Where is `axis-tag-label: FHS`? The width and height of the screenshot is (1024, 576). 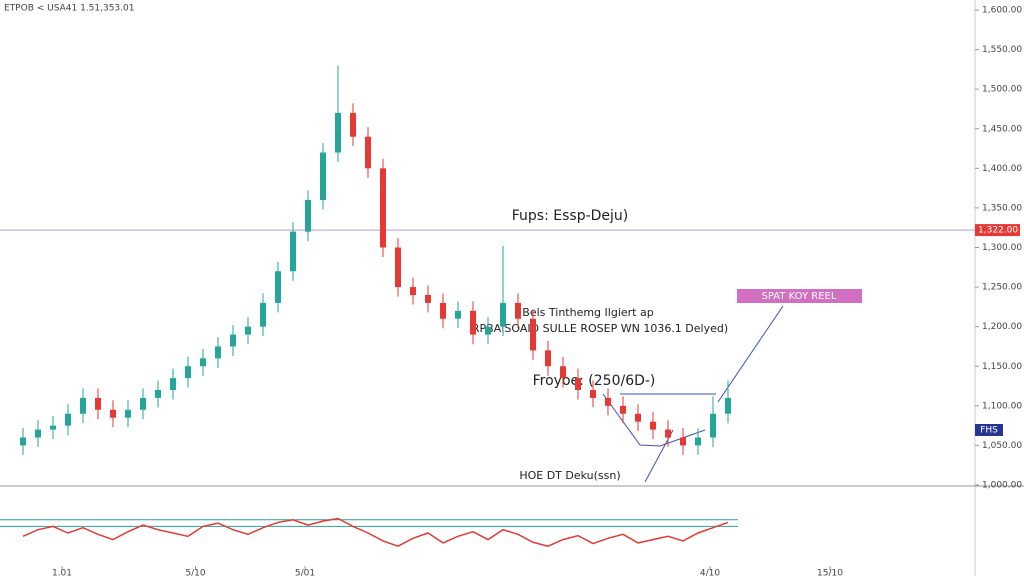
axis-tag-label: FHS is located at coordinates (989, 431).